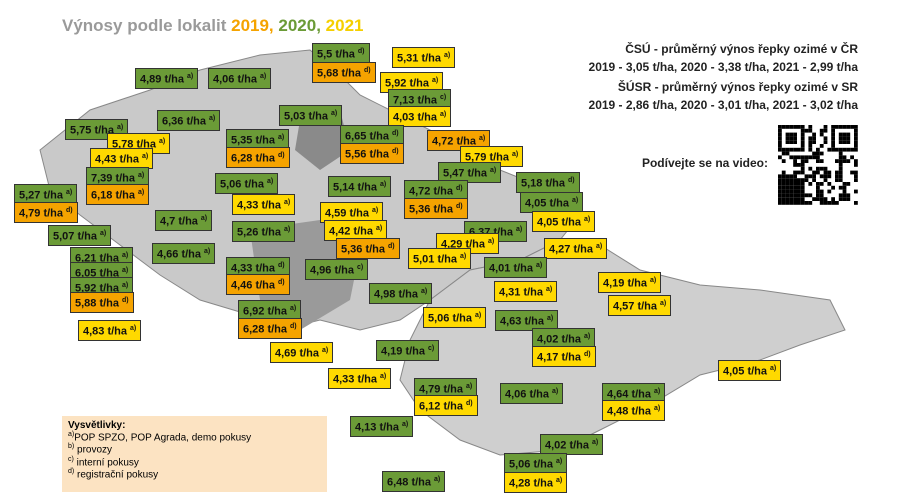 This screenshot has width=900, height=499. Describe the element at coordinates (415, 117) in the screenshot. I see `yield-value: 4,03 t/ha` at that location.